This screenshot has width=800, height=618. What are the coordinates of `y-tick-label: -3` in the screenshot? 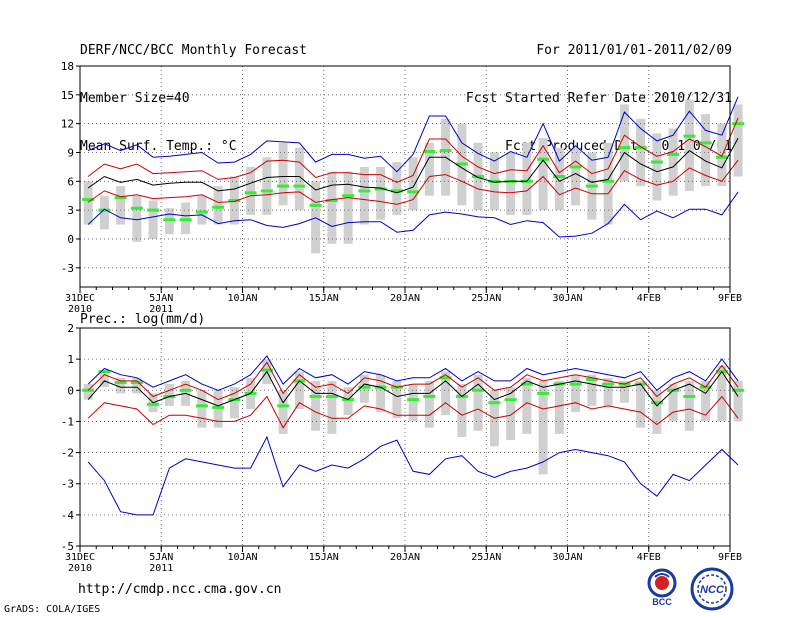 It's located at (67, 484).